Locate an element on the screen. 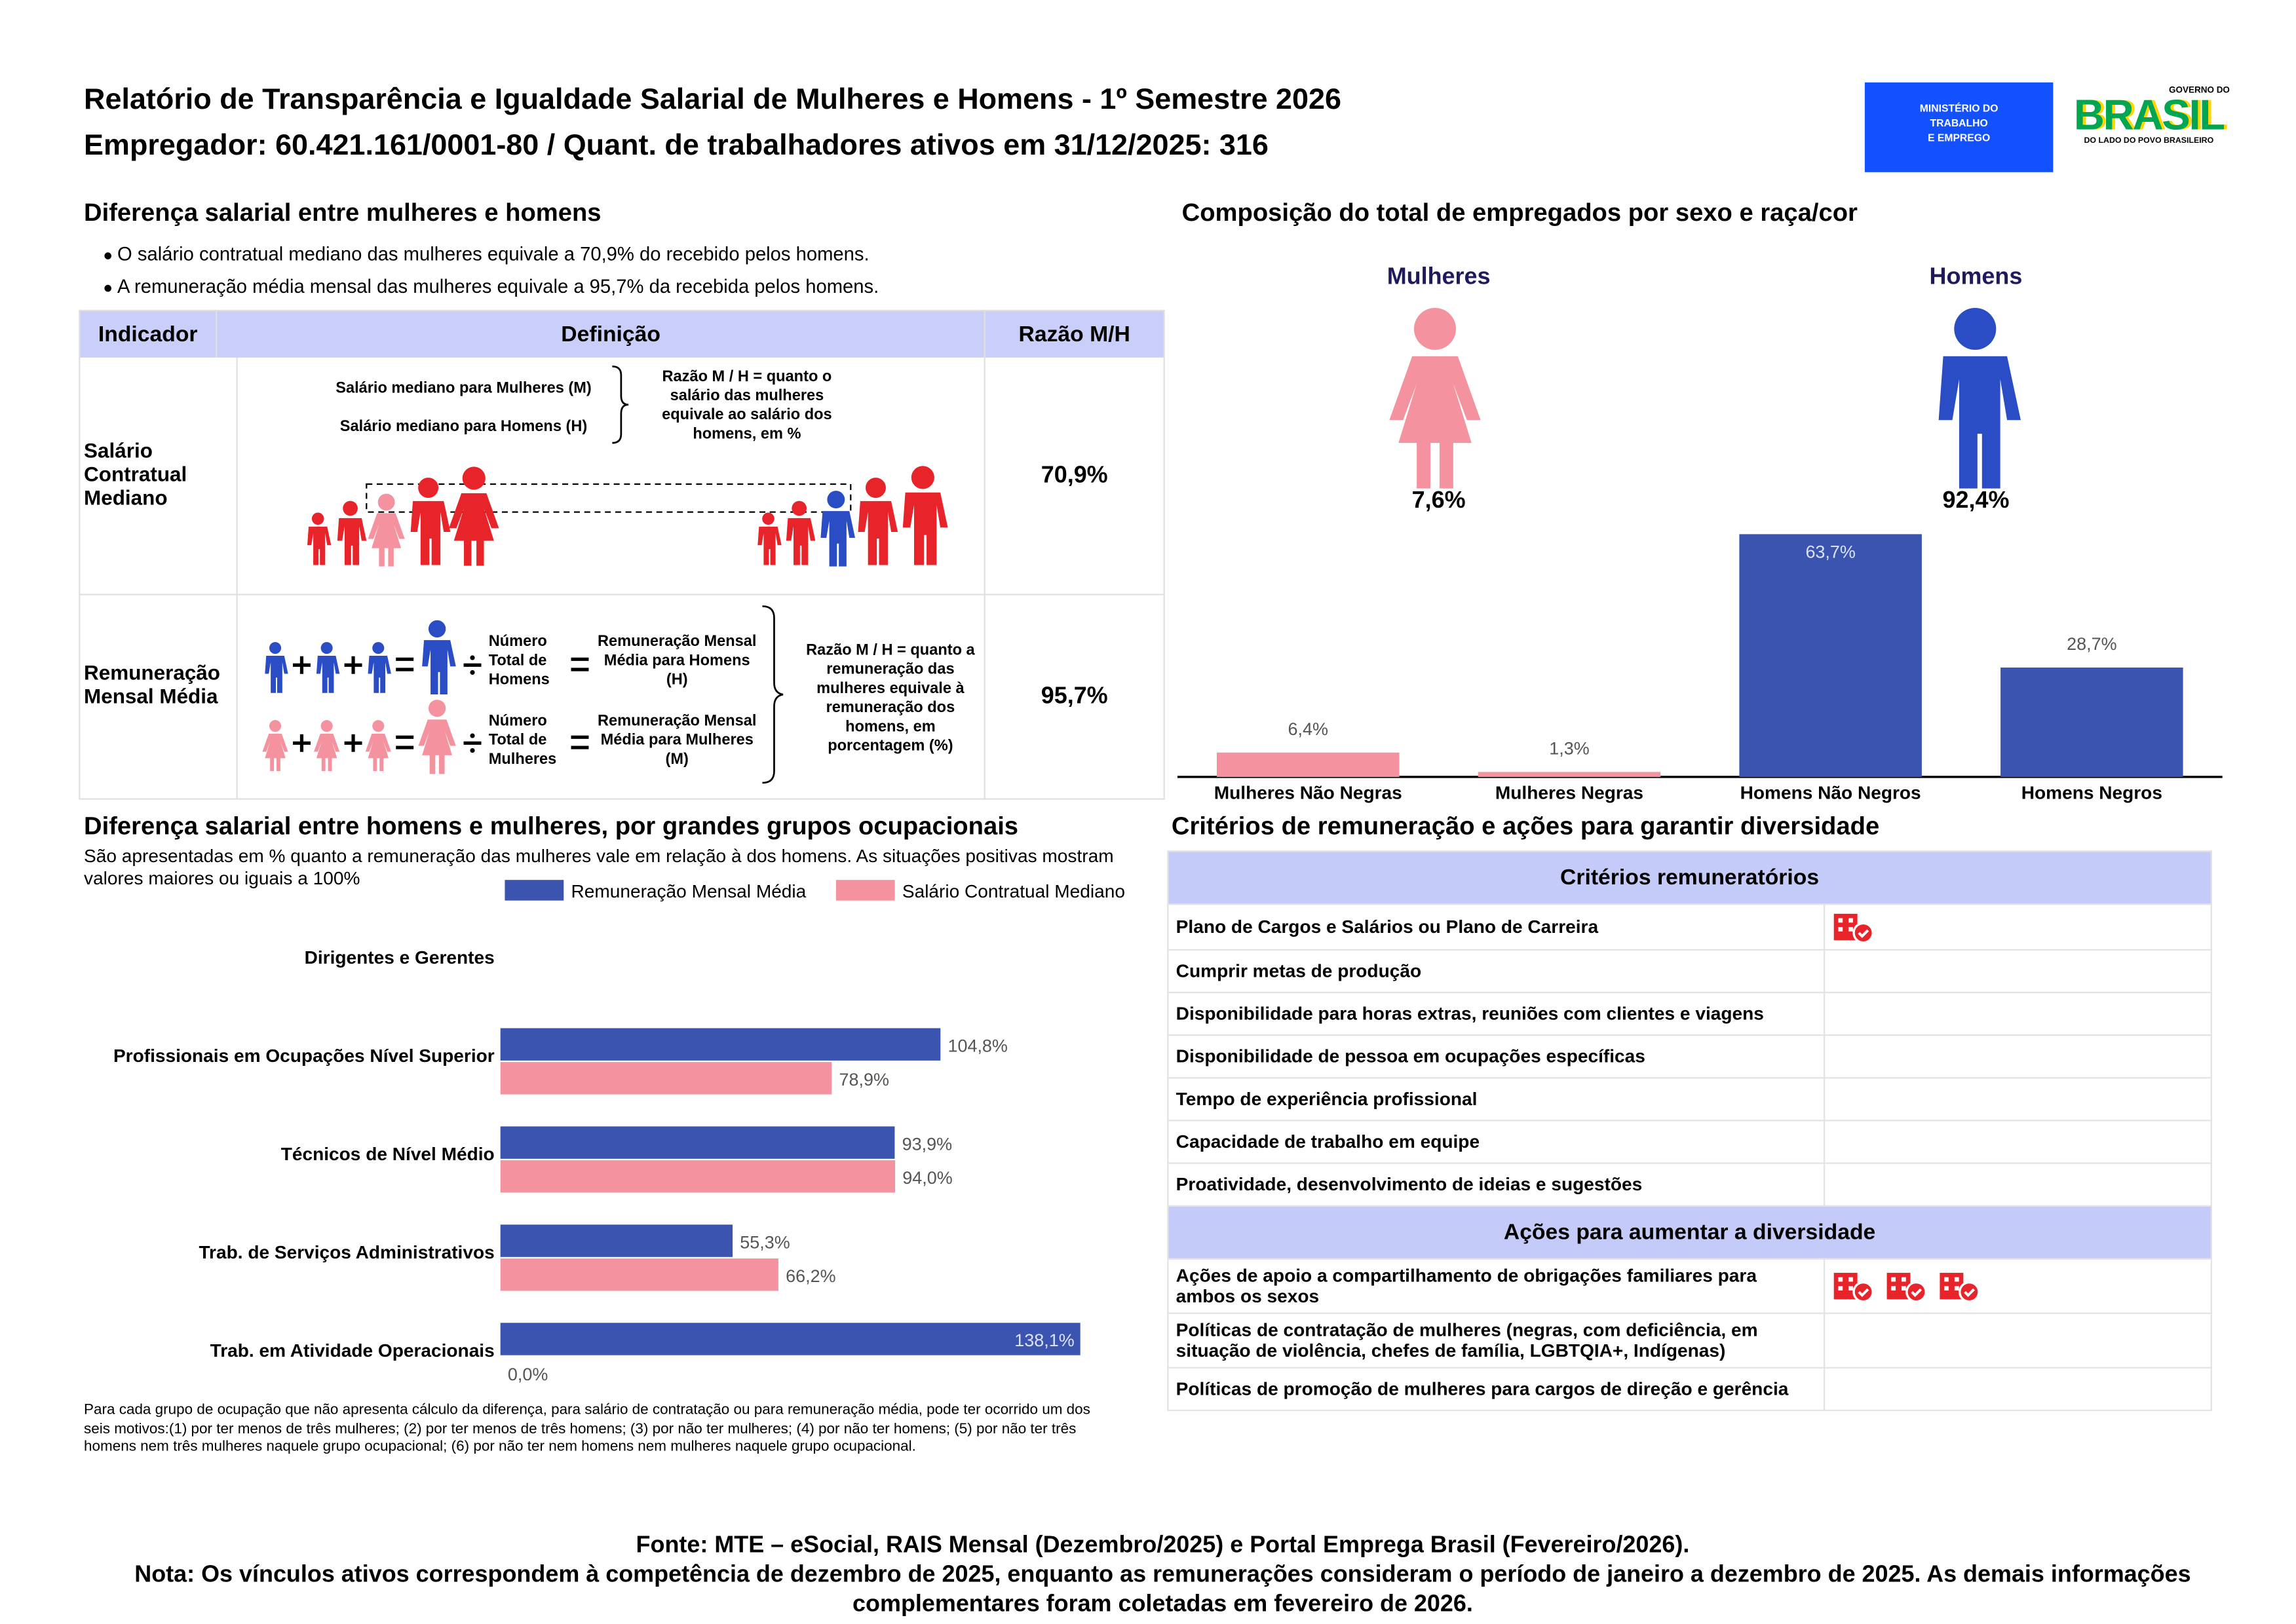 The width and height of the screenshot is (2296, 1624). ministry-logo is located at coordinates (1959, 127).